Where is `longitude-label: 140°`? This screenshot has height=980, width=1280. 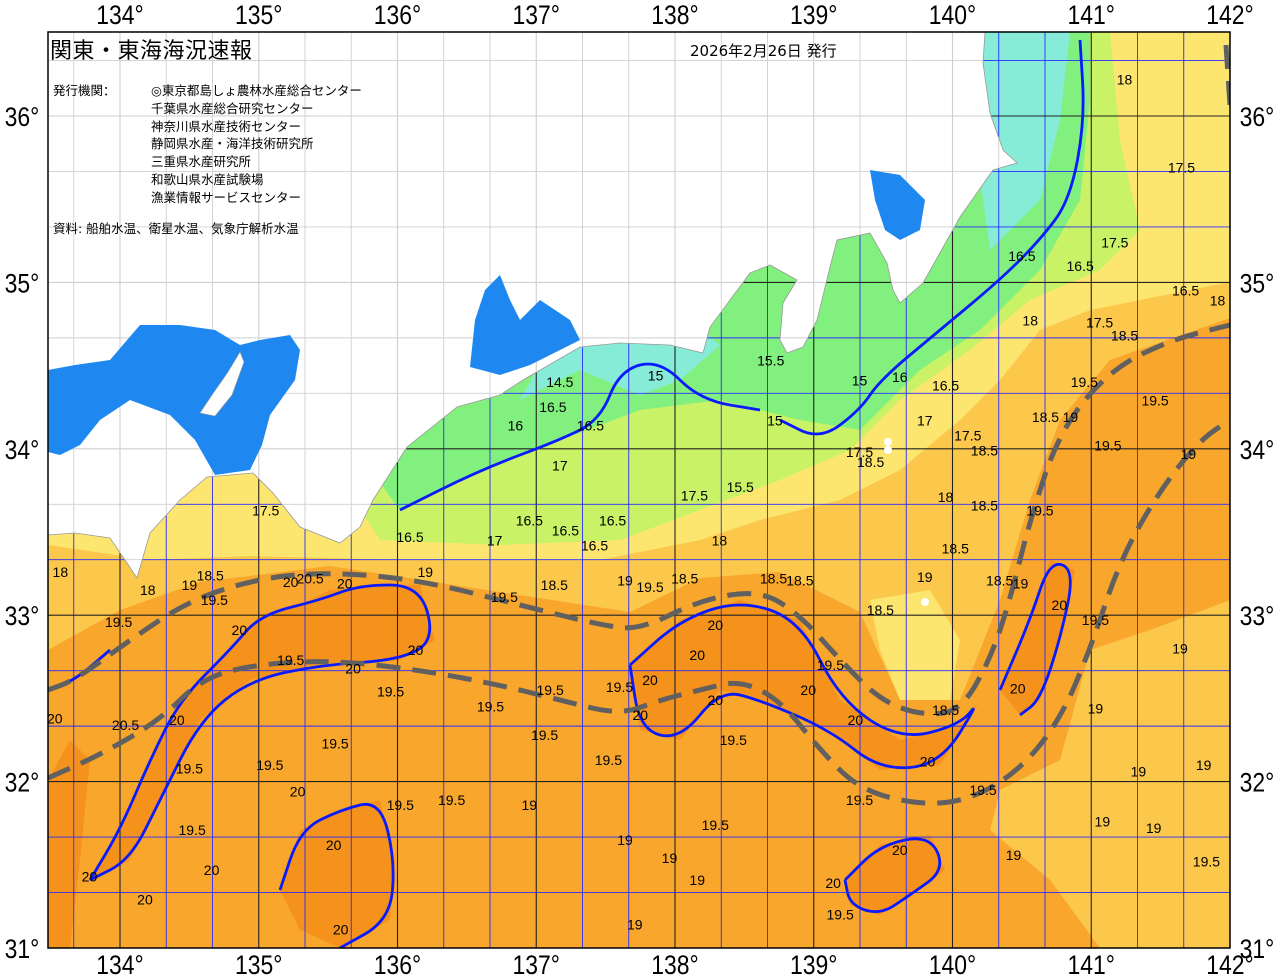
longitude-label: 140° is located at coordinates (952, 965).